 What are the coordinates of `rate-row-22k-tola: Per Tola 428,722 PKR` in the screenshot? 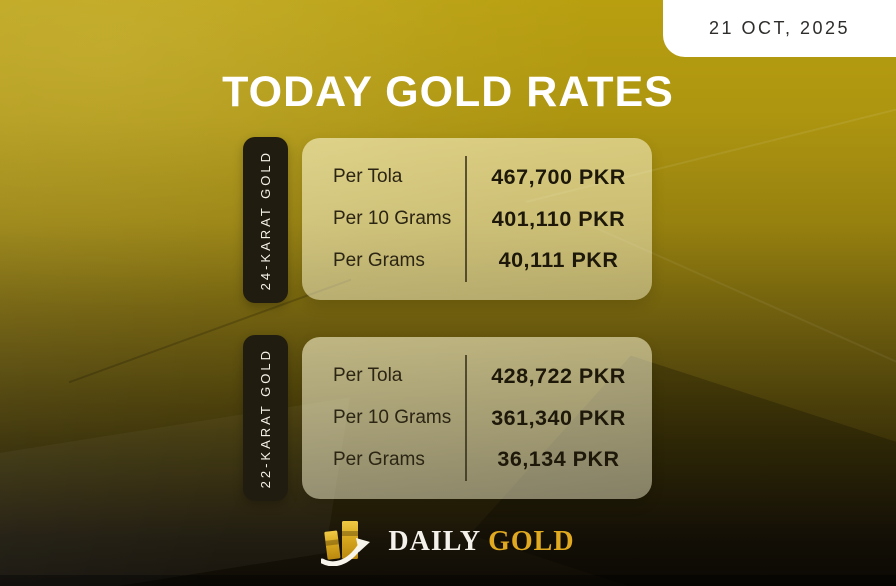 It's located at (477, 376).